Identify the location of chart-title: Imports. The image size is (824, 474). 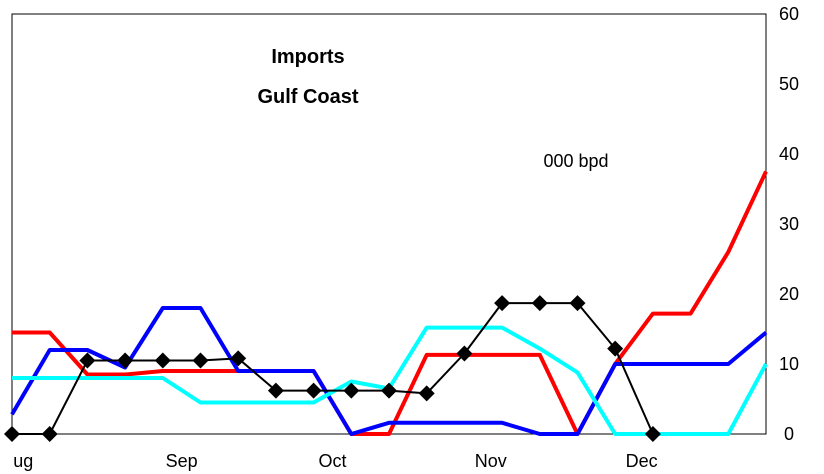
(307, 57).